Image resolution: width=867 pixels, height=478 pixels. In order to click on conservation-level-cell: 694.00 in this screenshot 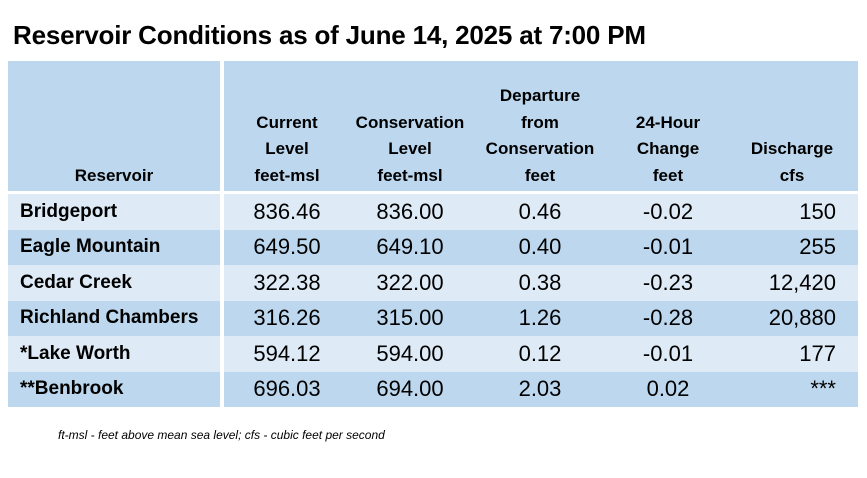, I will do `click(410, 389)`.